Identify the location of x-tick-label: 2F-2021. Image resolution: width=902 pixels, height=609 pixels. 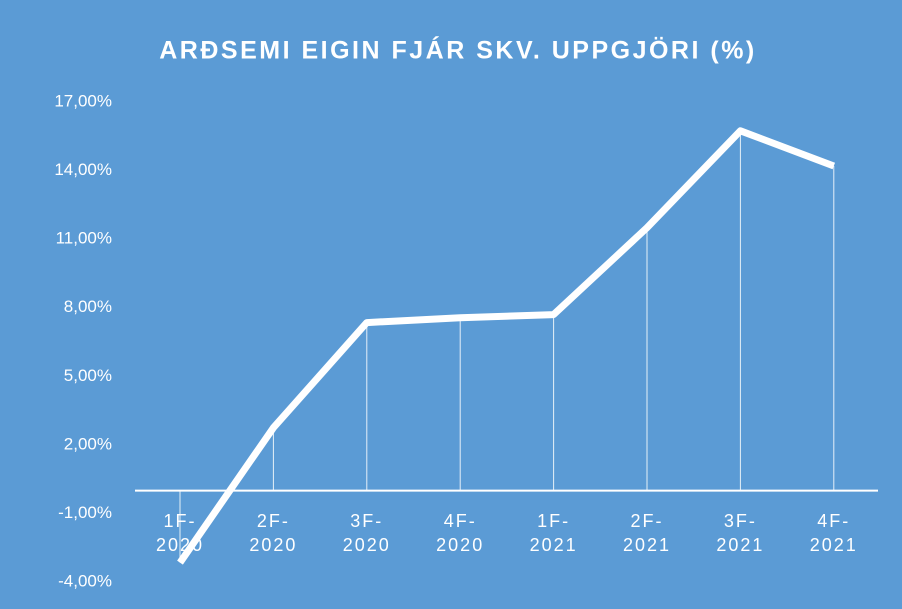
(647, 532).